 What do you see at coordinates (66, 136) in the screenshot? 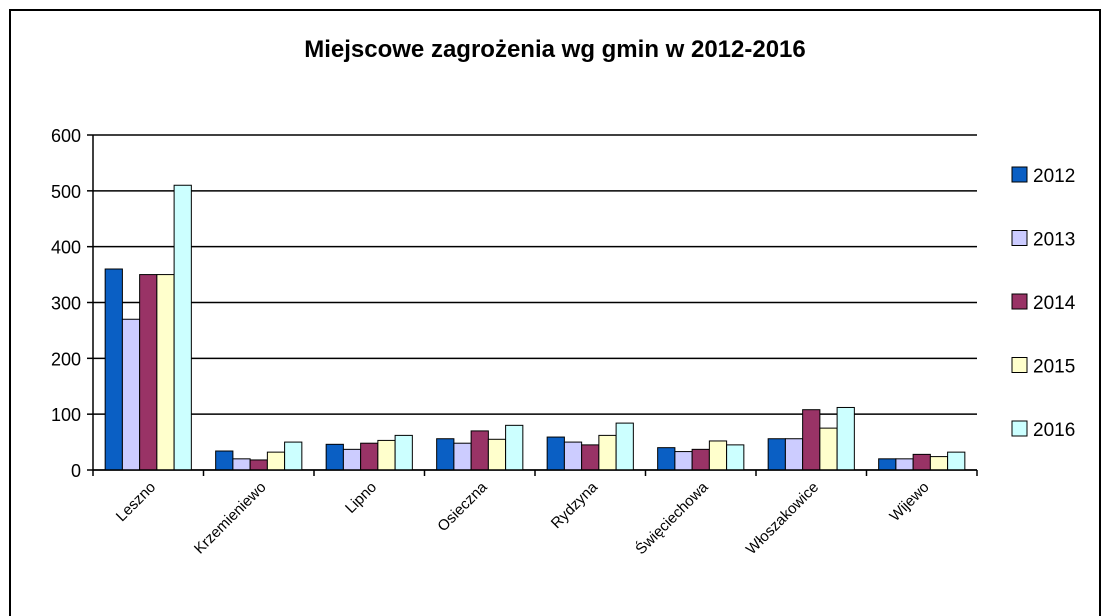
I see `y-tick-label: 600` at bounding box center [66, 136].